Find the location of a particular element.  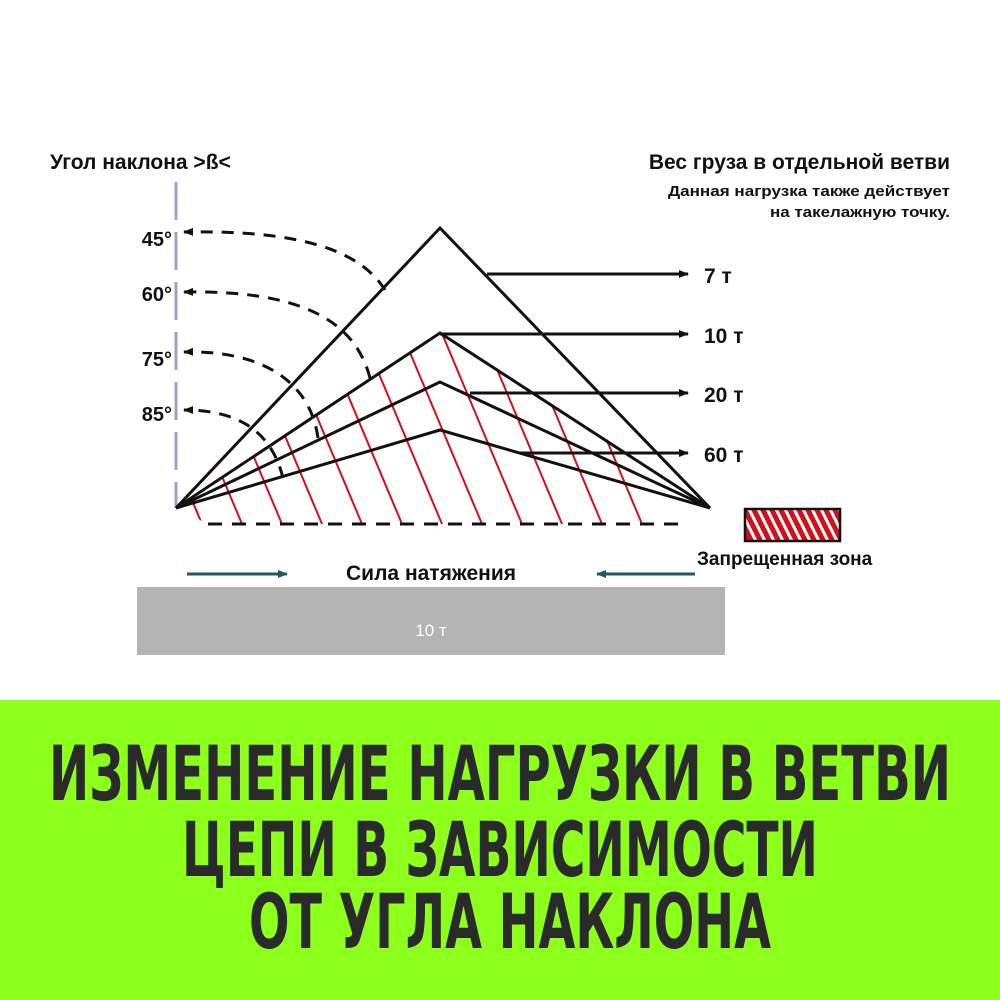

angle-label-60: 60° is located at coordinates (157, 295).